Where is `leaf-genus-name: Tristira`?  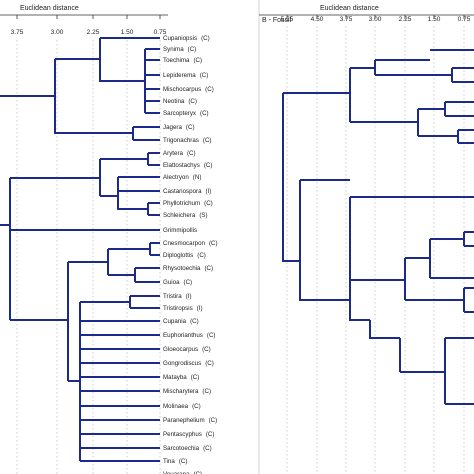 leaf-genus-name: Tristira is located at coordinates (172, 296).